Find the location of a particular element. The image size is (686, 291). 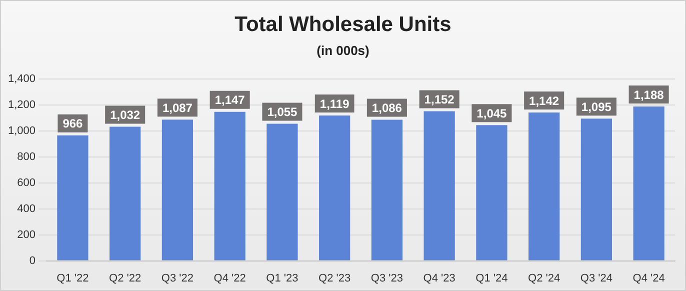

data-label: 1,119 is located at coordinates (335, 103).